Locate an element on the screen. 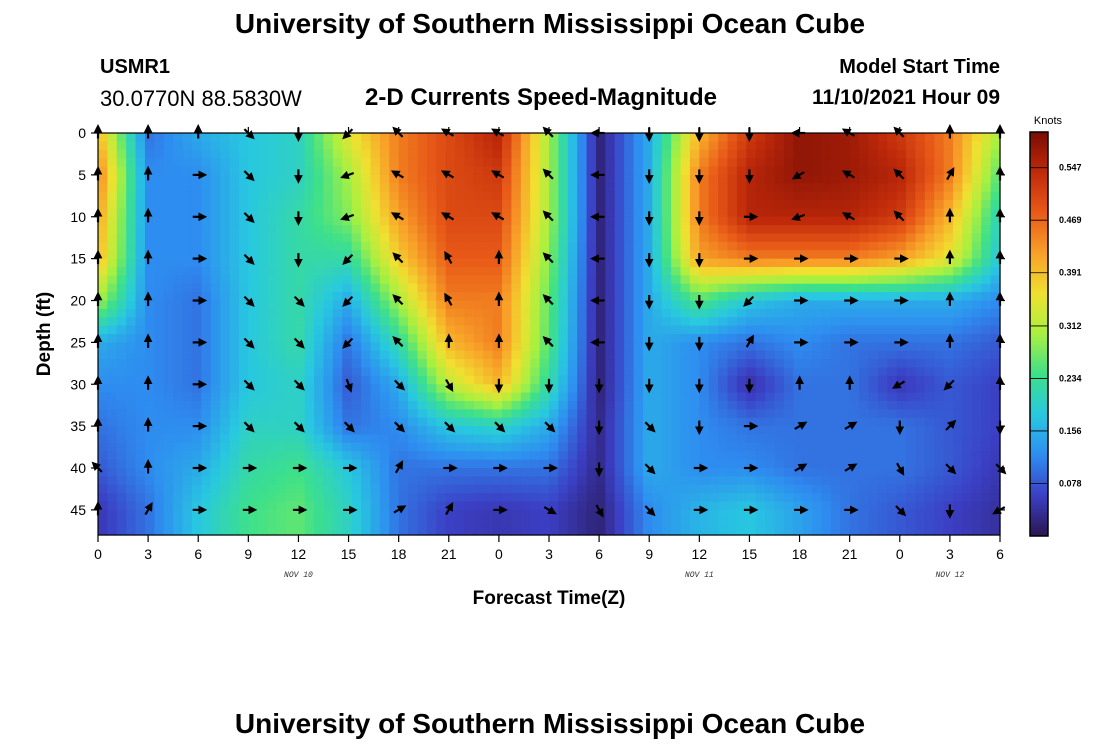 The width and height of the screenshot is (1100, 750). x-tick-label: 12 is located at coordinates (299, 554).